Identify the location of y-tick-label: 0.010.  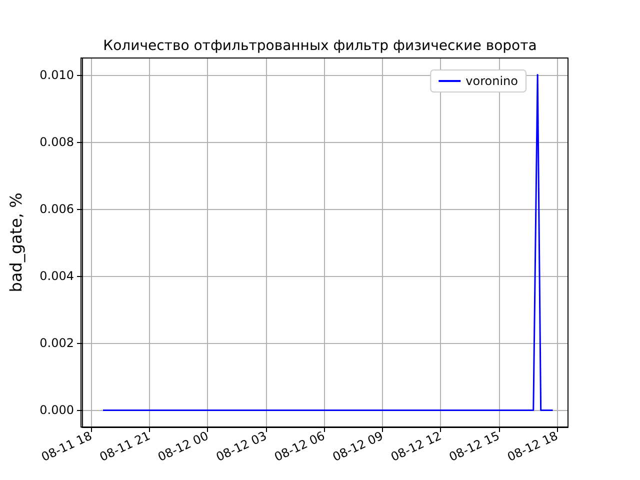
(57, 75).